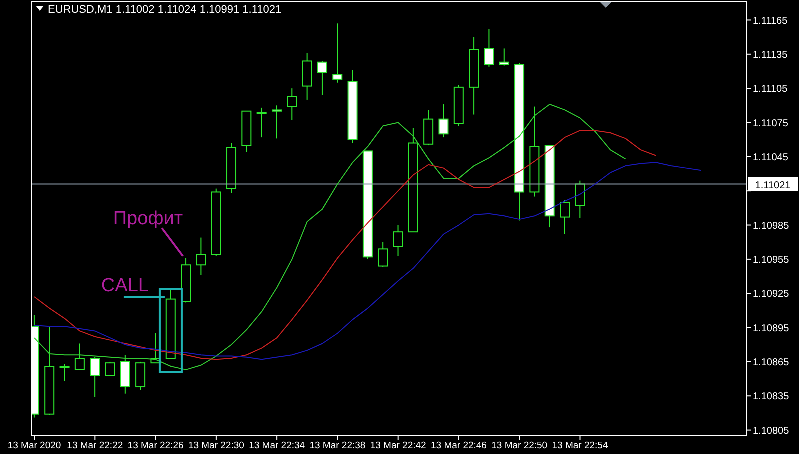 This screenshot has width=799, height=454. What do you see at coordinates (520, 446) in the screenshot?
I see `x-tick-label: 13 Mar 22:50` at bounding box center [520, 446].